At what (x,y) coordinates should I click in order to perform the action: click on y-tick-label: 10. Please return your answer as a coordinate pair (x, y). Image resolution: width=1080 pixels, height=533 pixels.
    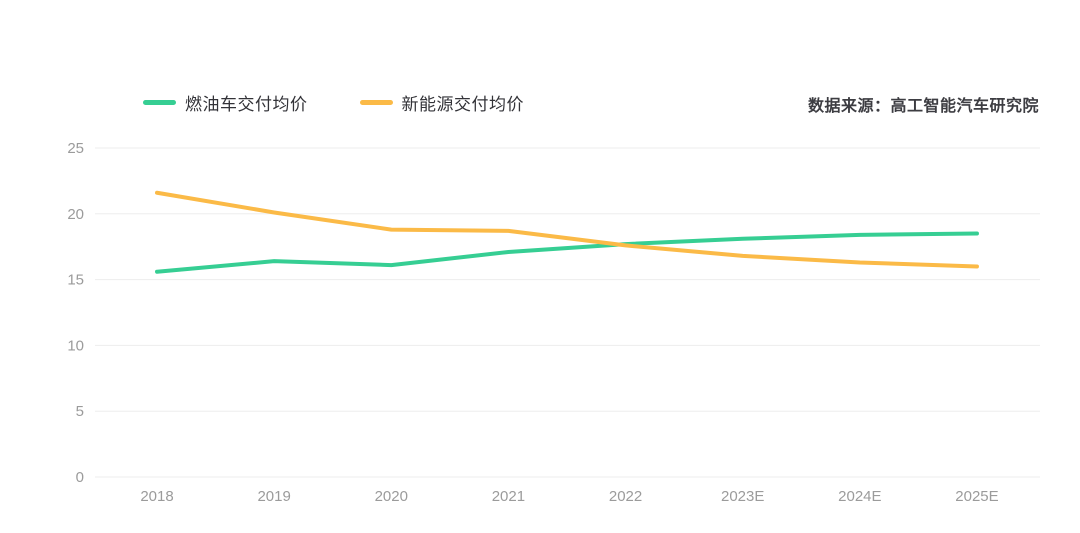
    Looking at the image, I should click on (75, 345).